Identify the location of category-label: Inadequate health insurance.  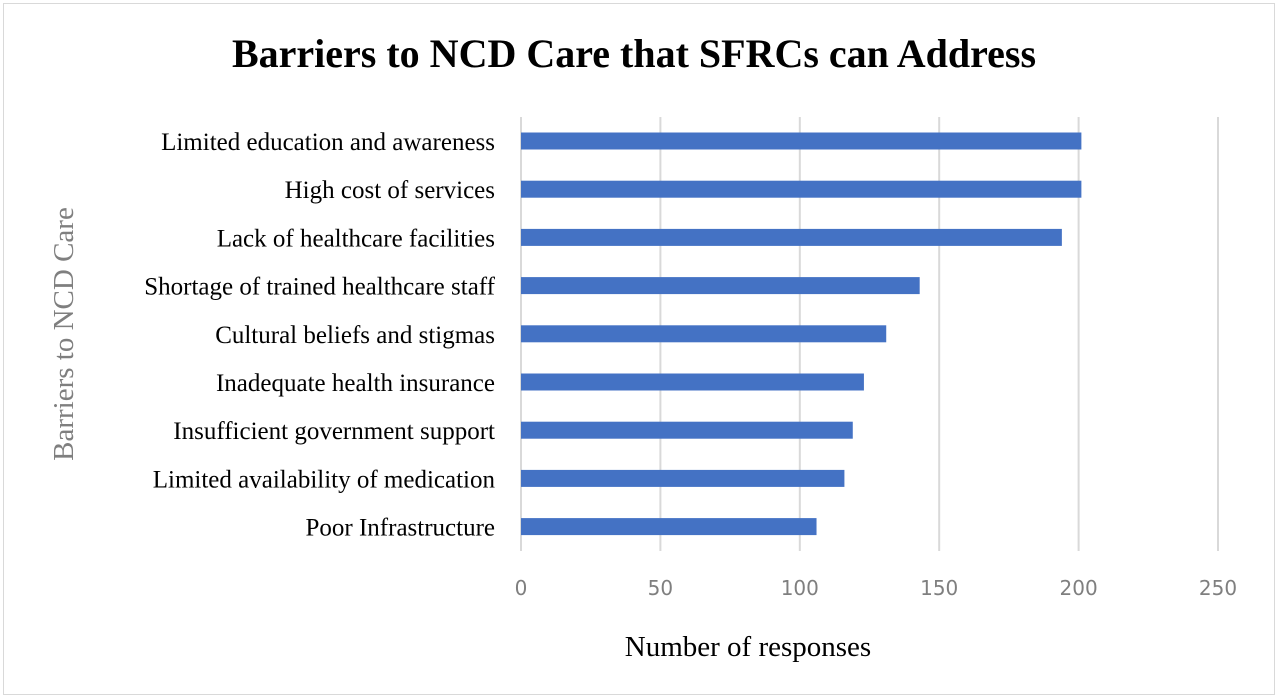
(355, 383).